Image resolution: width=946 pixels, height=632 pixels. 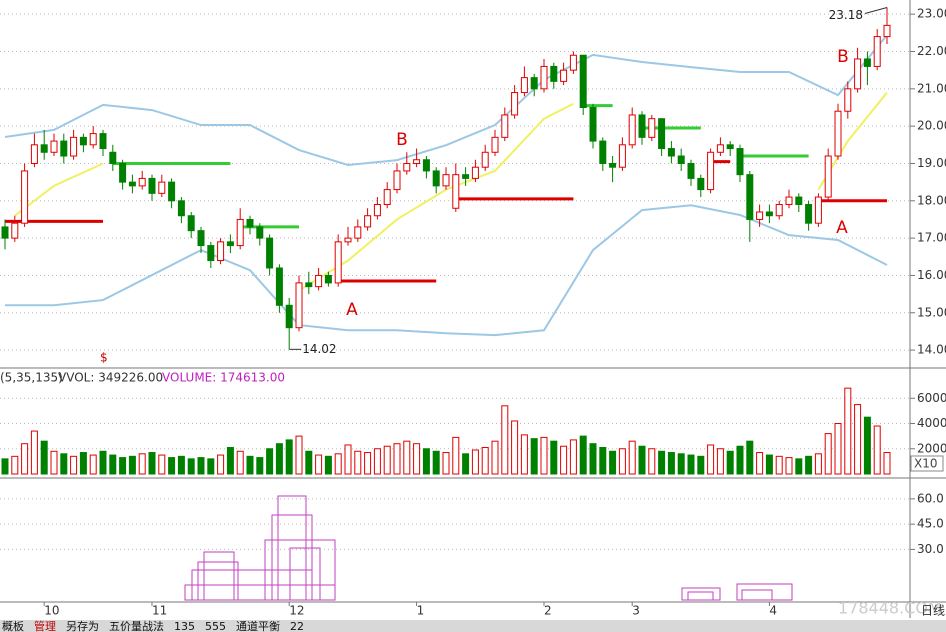 What do you see at coordinates (930, 549) in the screenshot?
I see `y-tick-label: 30.0` at bounding box center [930, 549].